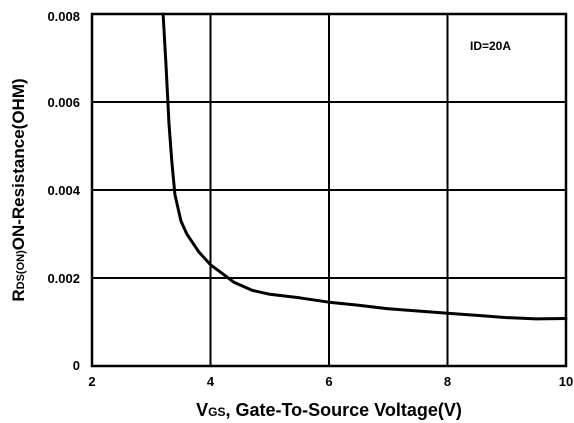 This screenshot has width=574, height=423. What do you see at coordinates (76, 365) in the screenshot?
I see `y-tick-label: 0` at bounding box center [76, 365].